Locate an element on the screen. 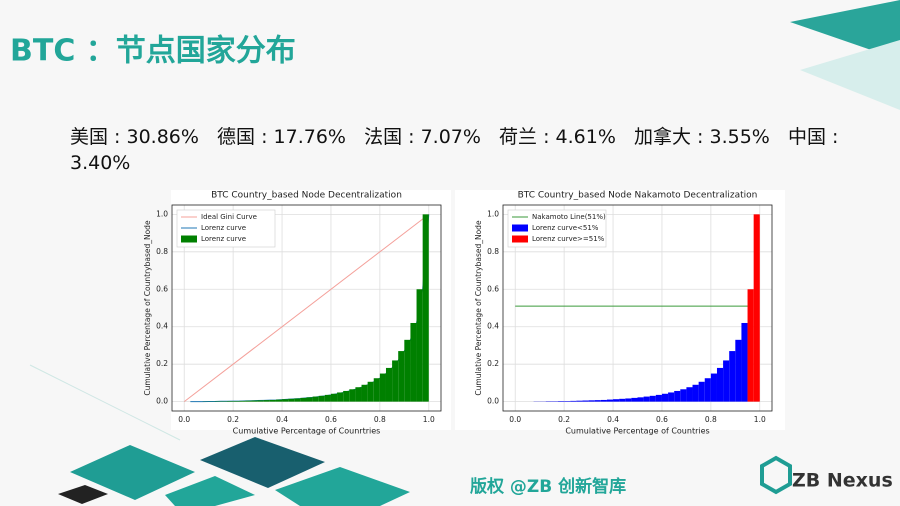 Image resolution: width=900 pixels, height=506 pixels. legend-label: Lorenz curve<51% is located at coordinates (565, 228).